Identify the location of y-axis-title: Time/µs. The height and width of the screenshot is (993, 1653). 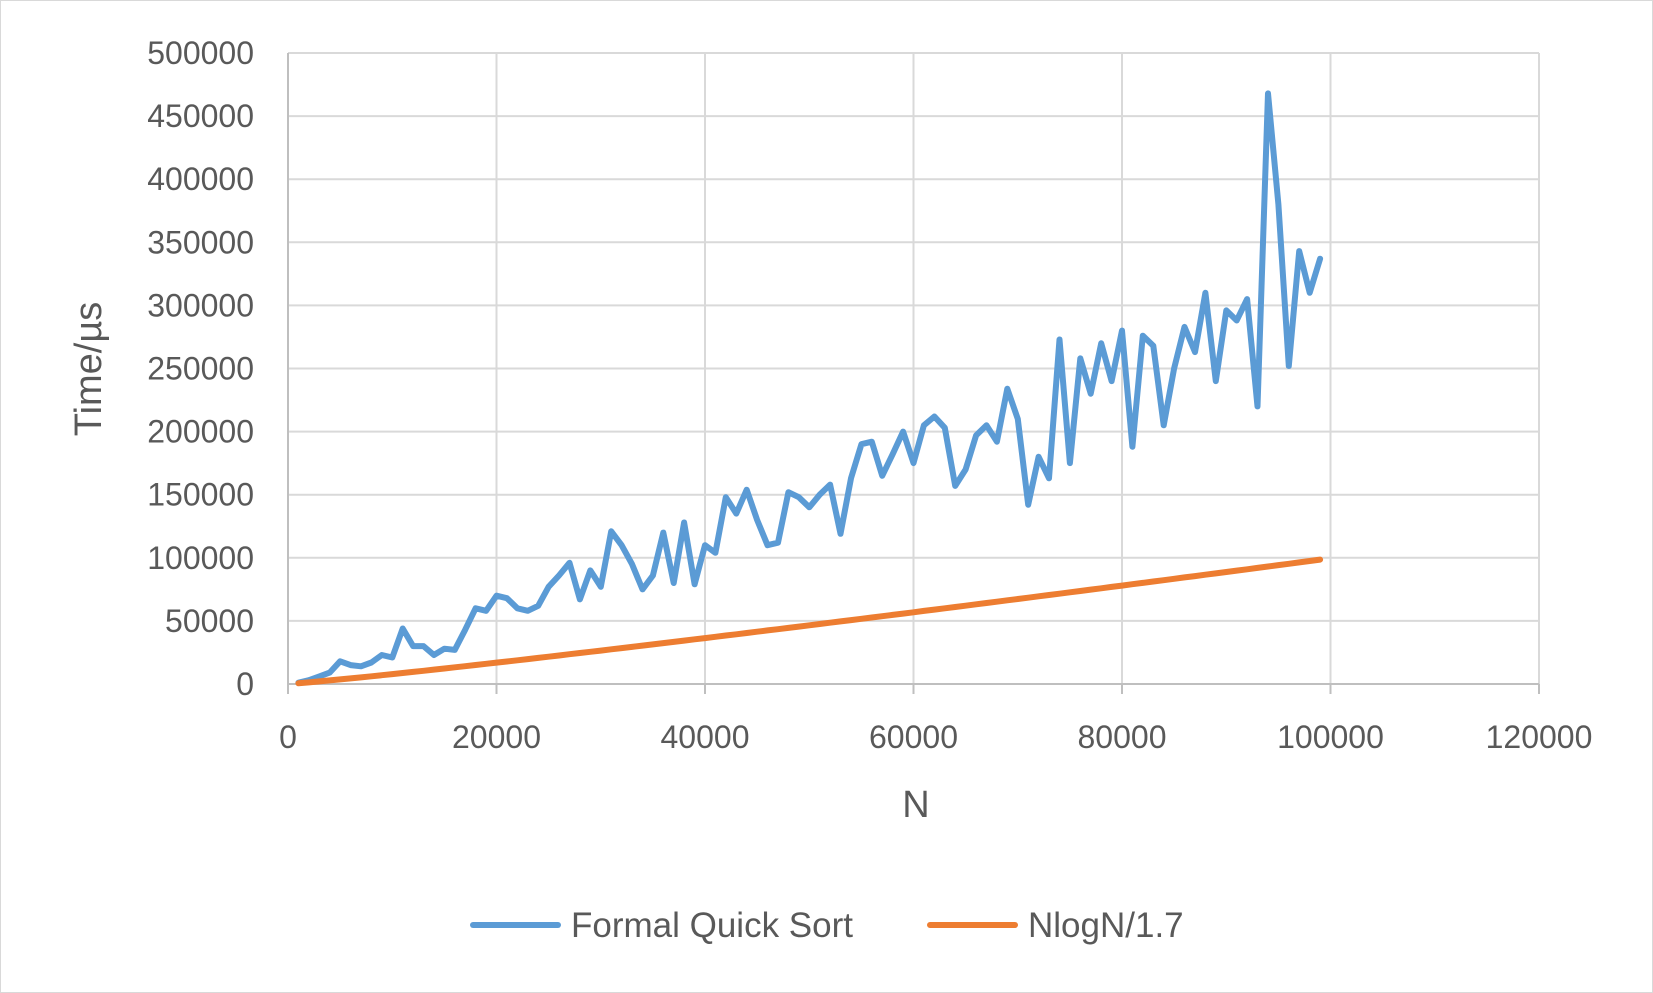
(89, 369).